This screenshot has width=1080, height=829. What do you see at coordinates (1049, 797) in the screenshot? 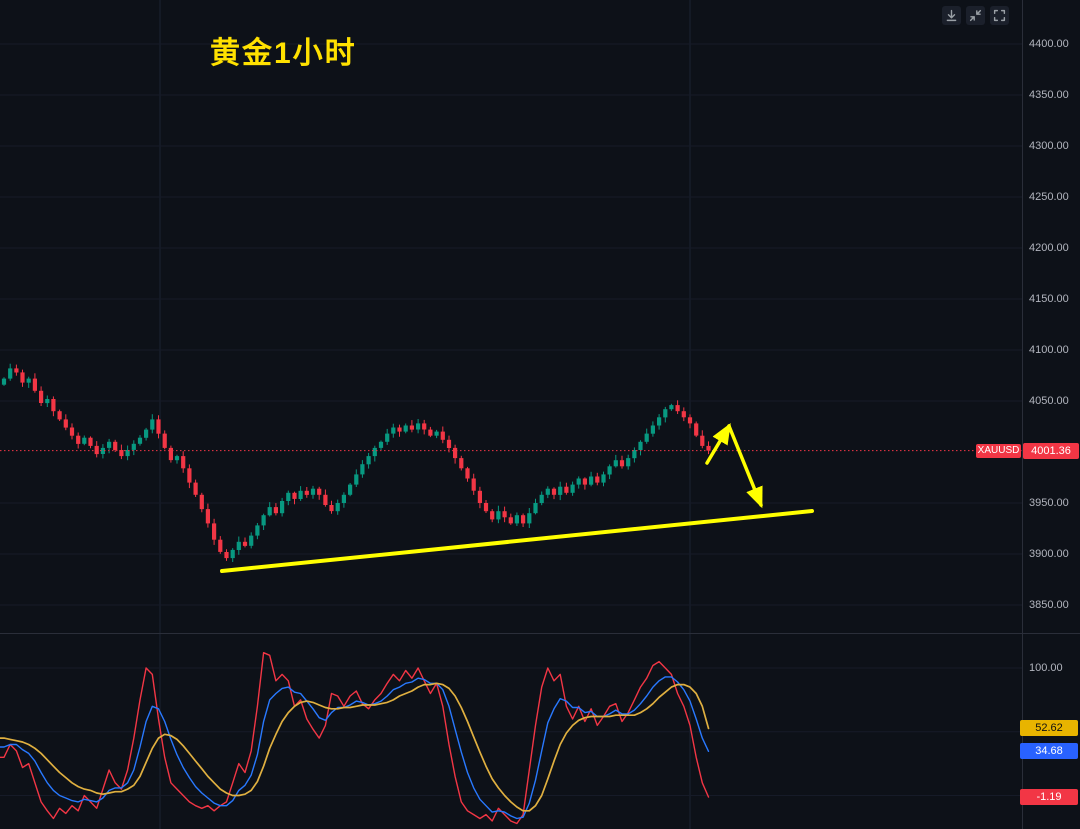
I see `indicator-value-badge-2: -1.19` at bounding box center [1049, 797].